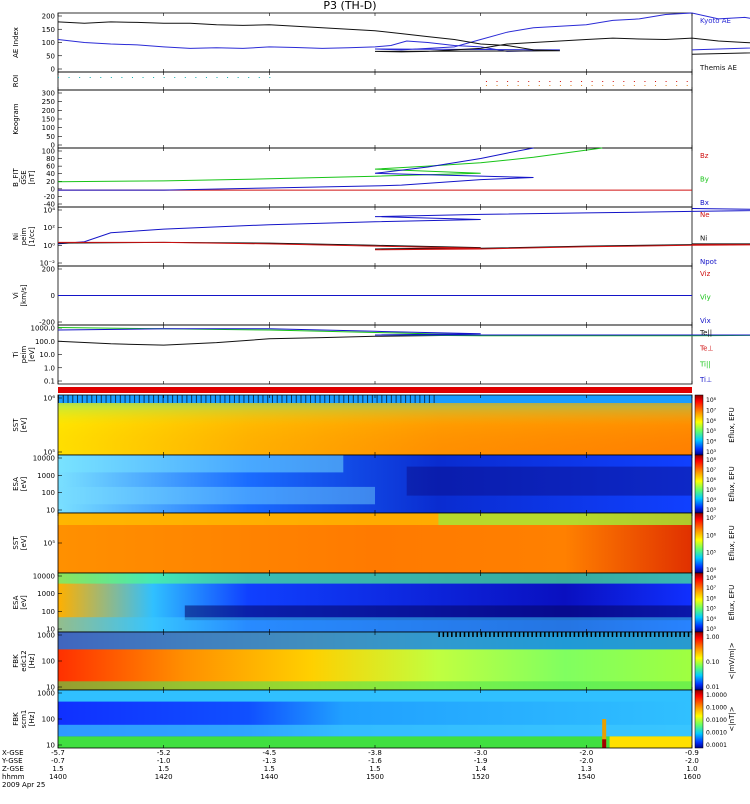 The width and height of the screenshot is (750, 804). What do you see at coordinates (705, 274) in the screenshot?
I see `legend-item: Viz` at bounding box center [705, 274].